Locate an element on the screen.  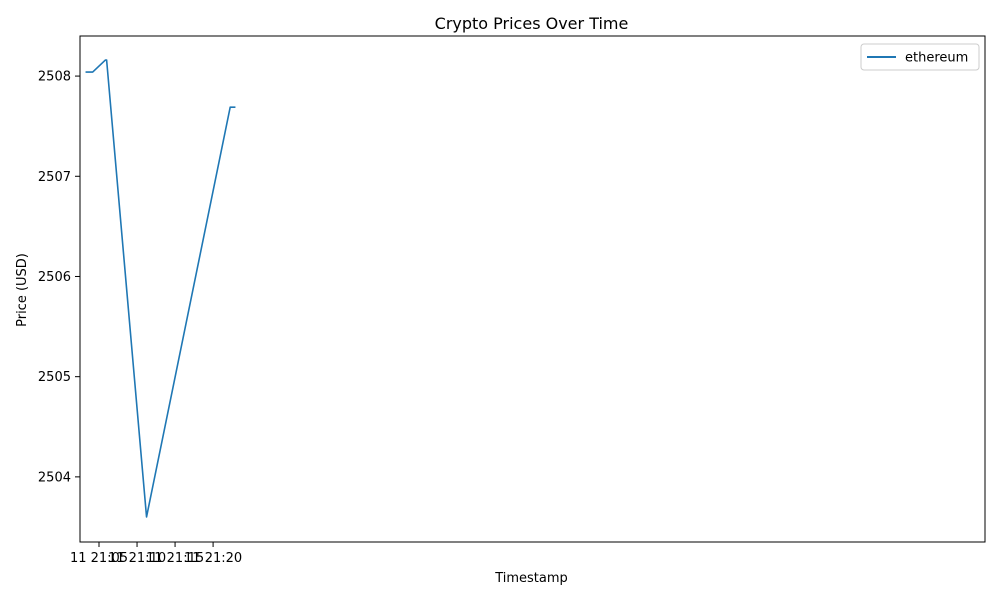
legend-box is located at coordinates (920, 57).